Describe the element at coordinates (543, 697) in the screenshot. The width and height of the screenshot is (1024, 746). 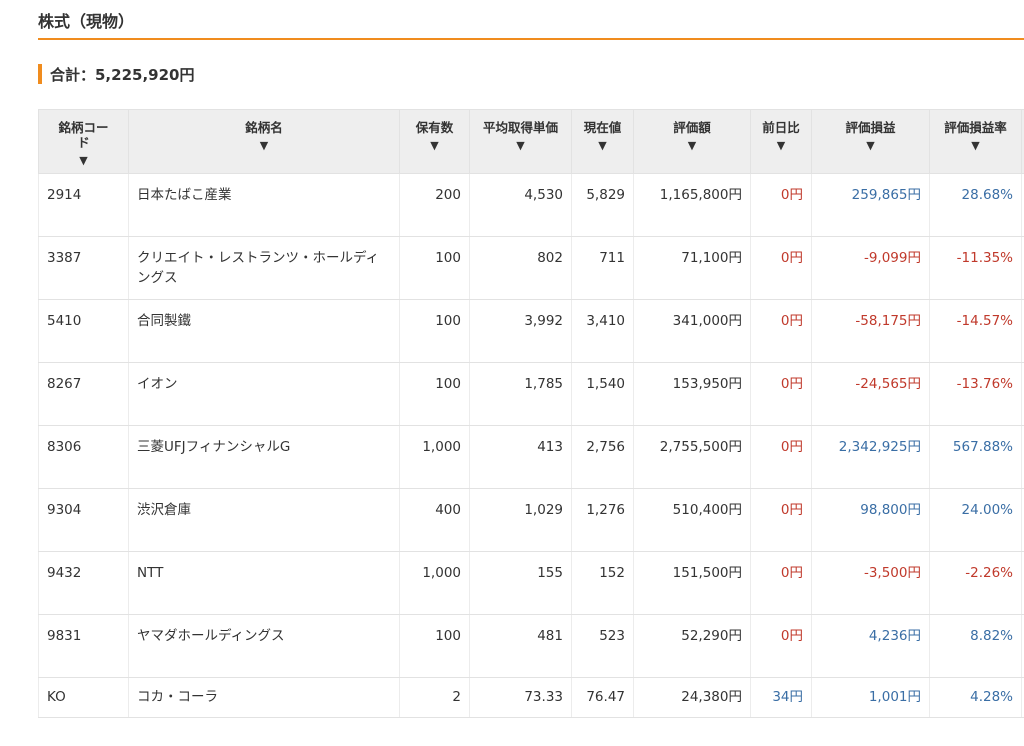
I see `cell-avg-cost-text: 73.33` at that location.